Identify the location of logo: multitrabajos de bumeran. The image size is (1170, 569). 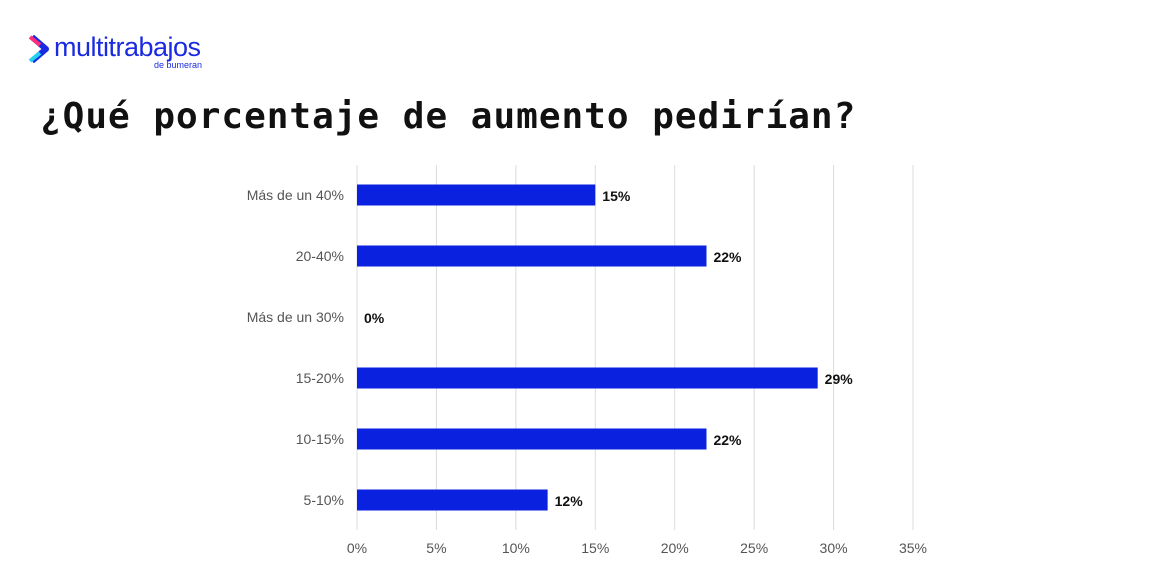
(128, 52).